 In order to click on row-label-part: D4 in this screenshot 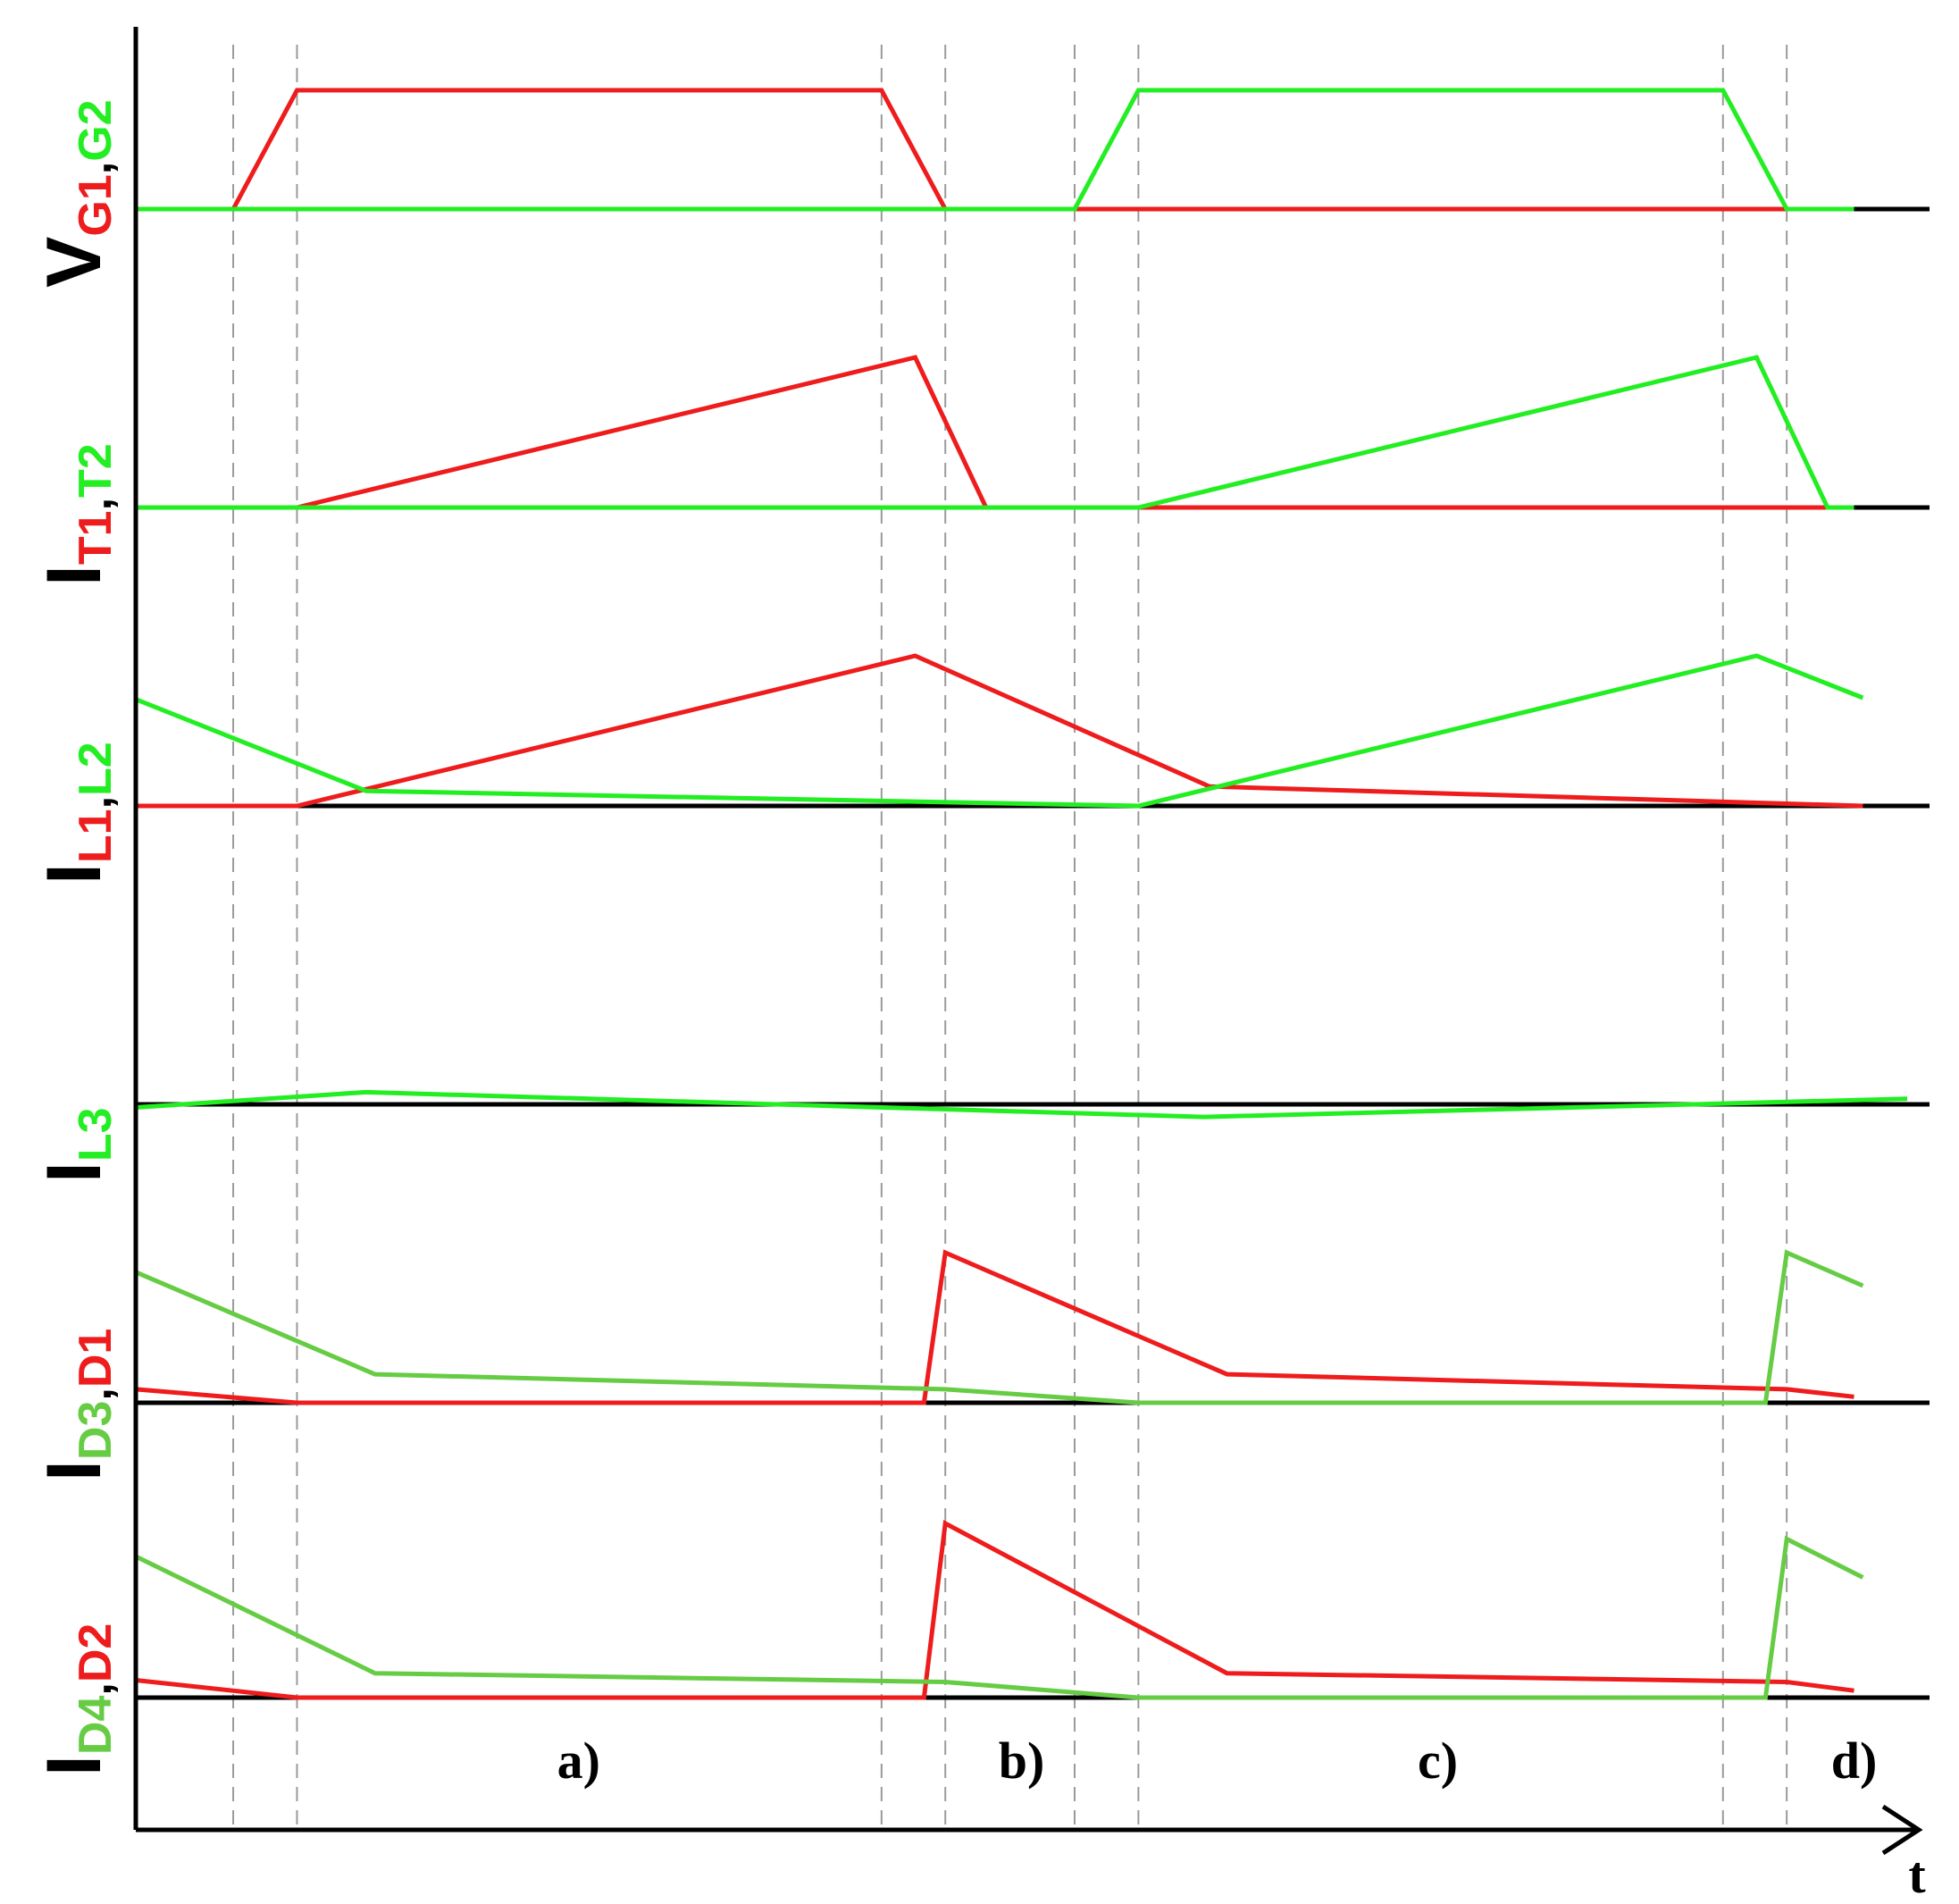, I will do `click(95, 1726)`.